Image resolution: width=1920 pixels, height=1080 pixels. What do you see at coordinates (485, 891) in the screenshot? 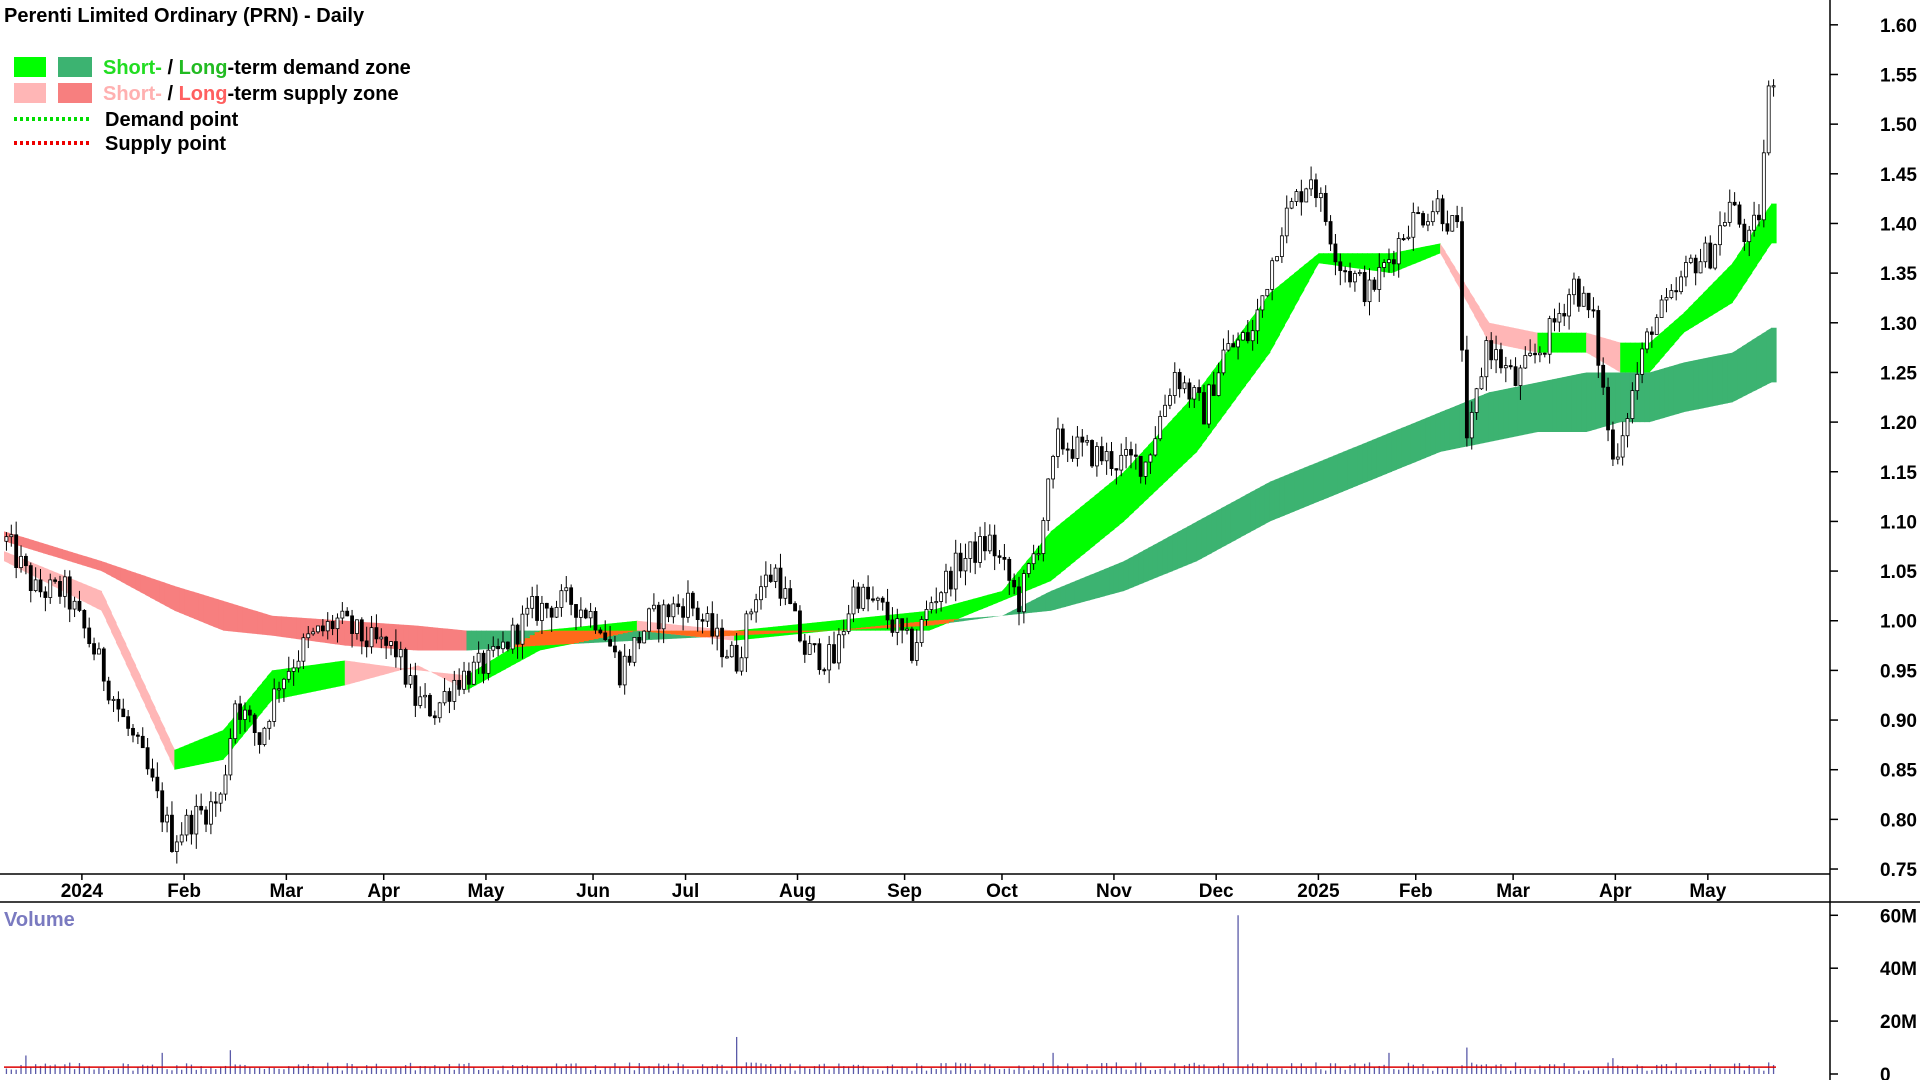
I see `date-tick-label: May` at bounding box center [485, 891].